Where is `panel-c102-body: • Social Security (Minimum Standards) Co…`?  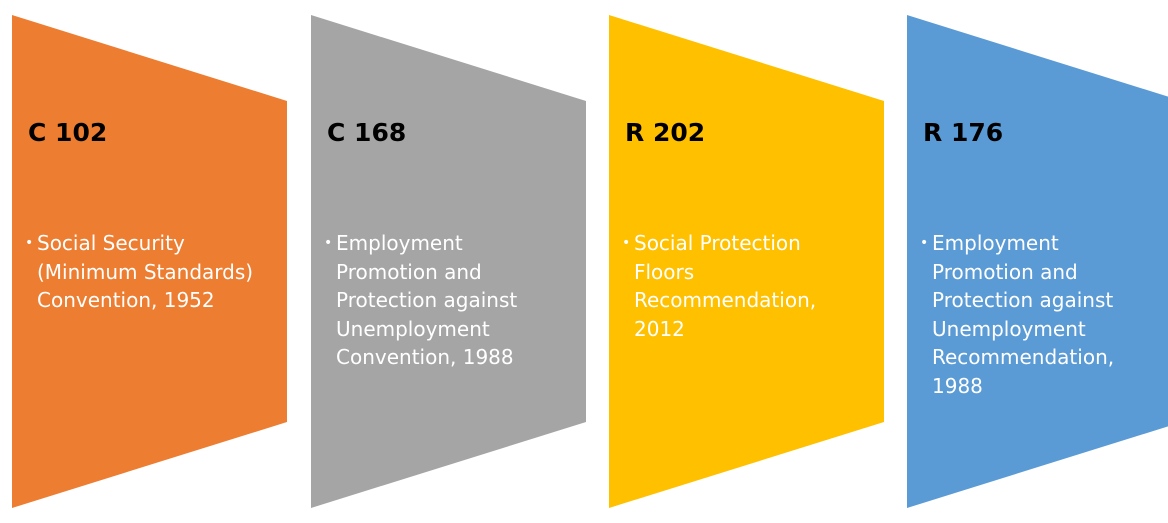 panel-c102-body: • Social Security (Minimum Standards) Co… is located at coordinates (145, 272).